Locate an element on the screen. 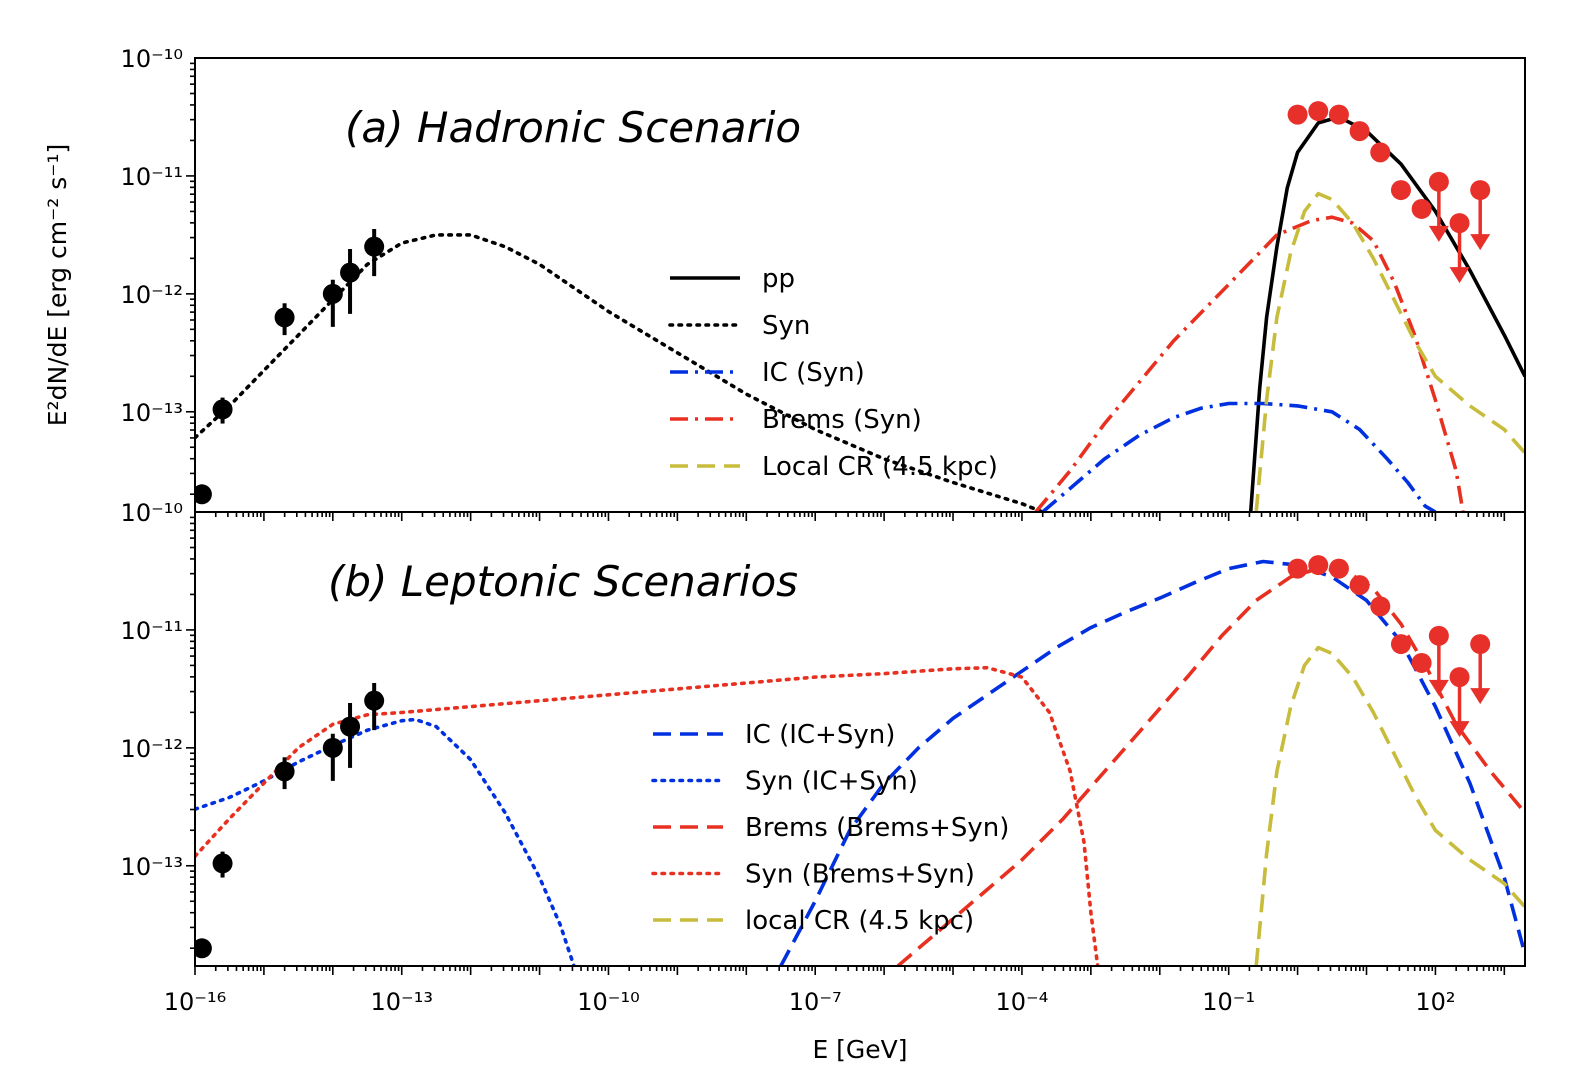 Image resolution: width=1596 pixels, height=1072 pixels. legend-label: pp is located at coordinates (778, 279).